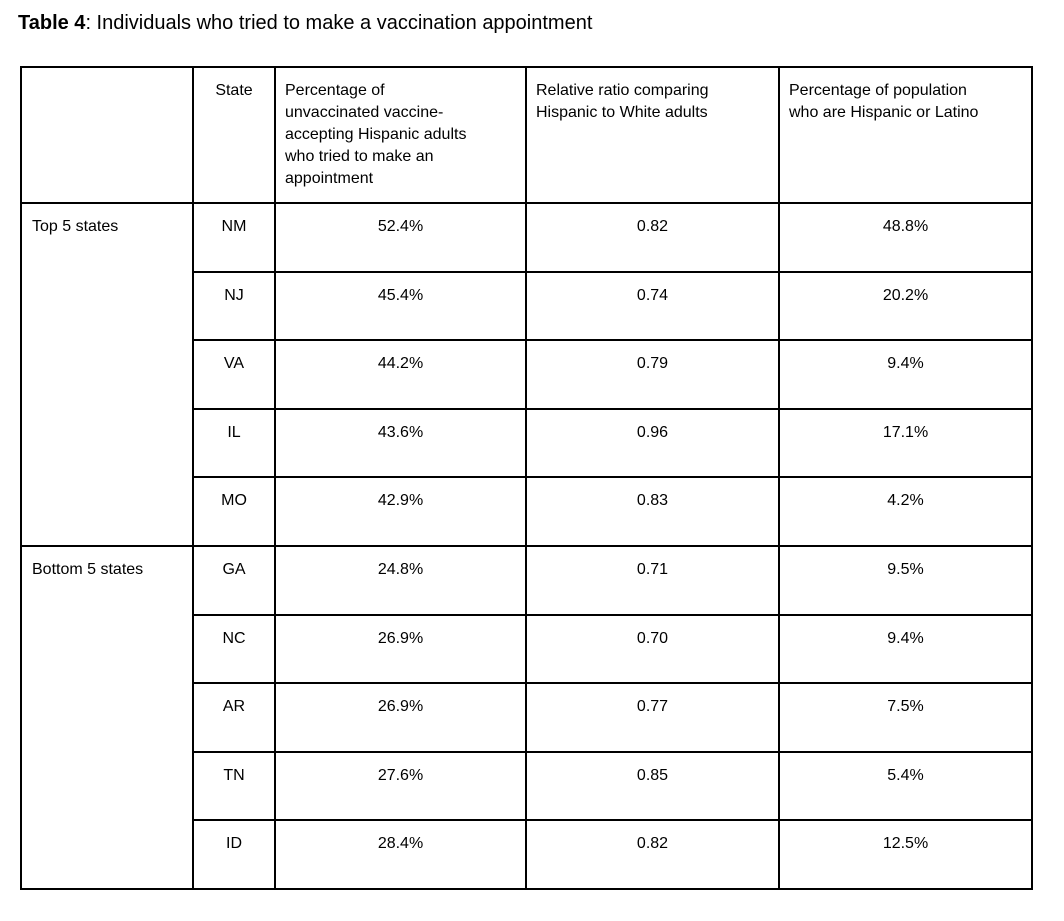 The image size is (1064, 921). I want to click on page-title-label: Table 4, so click(52, 23).